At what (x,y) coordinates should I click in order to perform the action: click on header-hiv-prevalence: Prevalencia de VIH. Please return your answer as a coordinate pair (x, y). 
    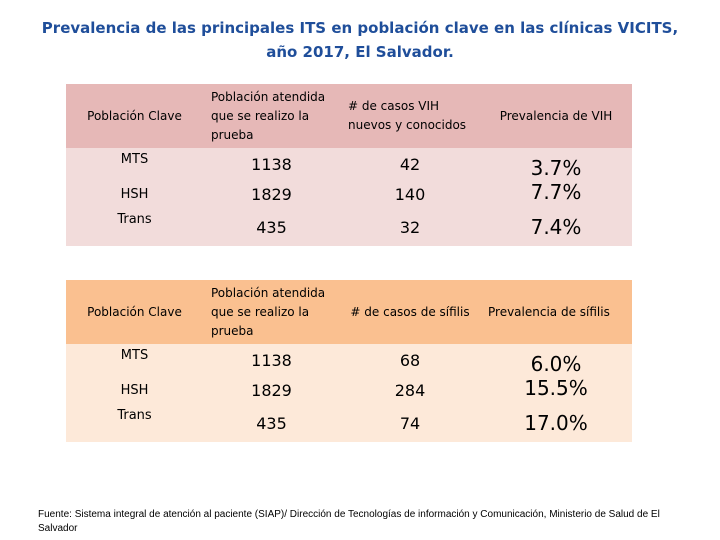
    Looking at the image, I should click on (556, 115).